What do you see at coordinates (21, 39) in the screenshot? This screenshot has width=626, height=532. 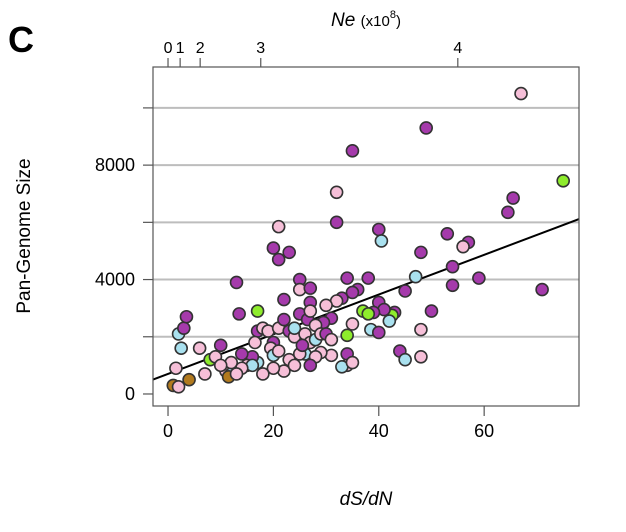 I see `panel-label: C` at bounding box center [21, 39].